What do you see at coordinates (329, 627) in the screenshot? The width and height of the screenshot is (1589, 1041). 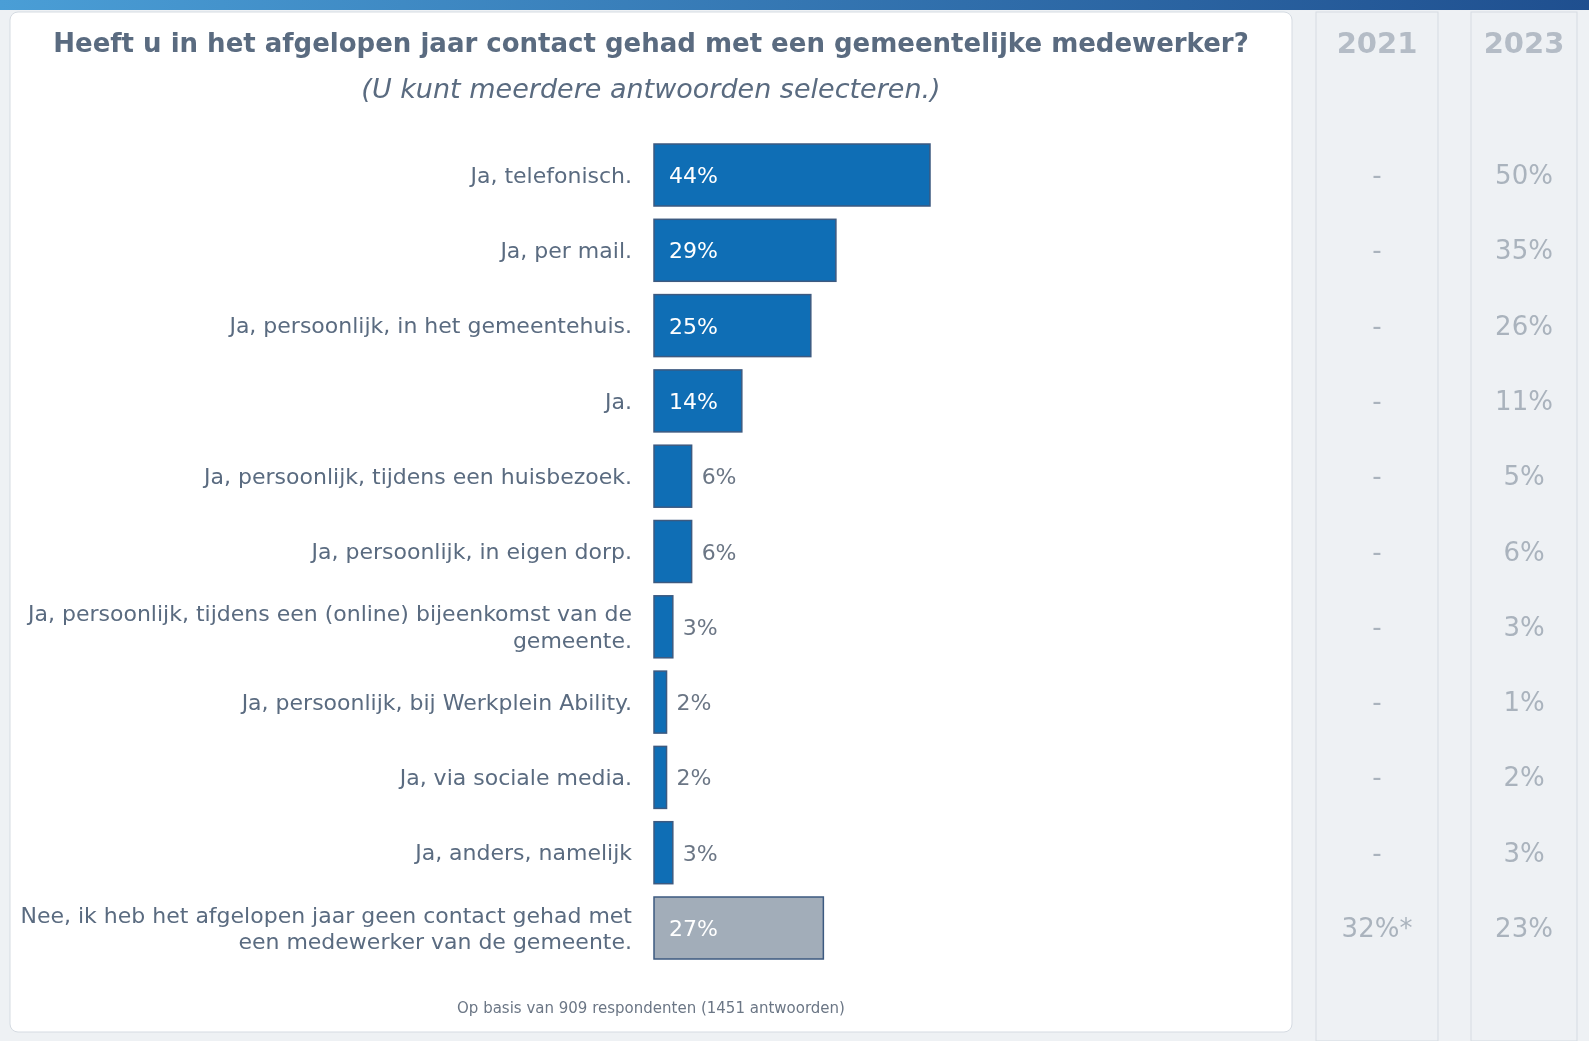 I see `y-tick-label: Ja, persoonlijk, tijdens een (online) bijeenkomst van de gemeente.` at bounding box center [329, 627].